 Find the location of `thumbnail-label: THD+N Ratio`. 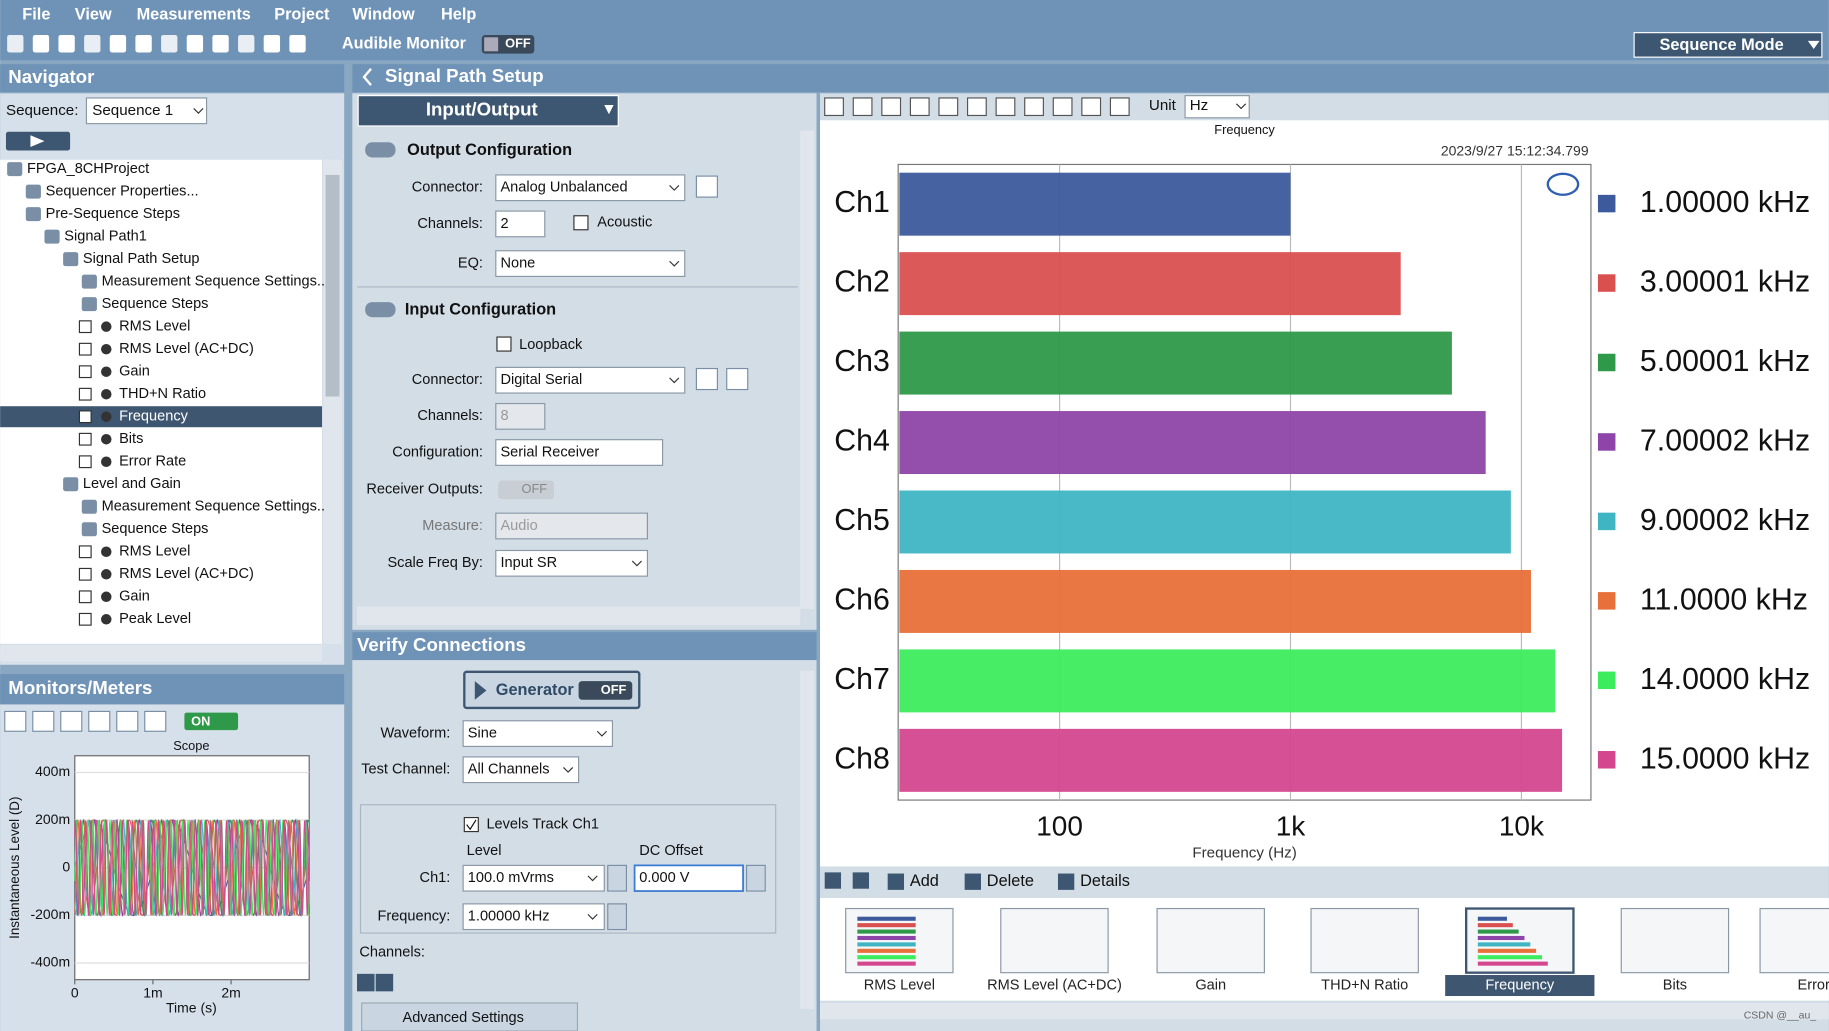

thumbnail-label: THD+N Ratio is located at coordinates (1364, 985).